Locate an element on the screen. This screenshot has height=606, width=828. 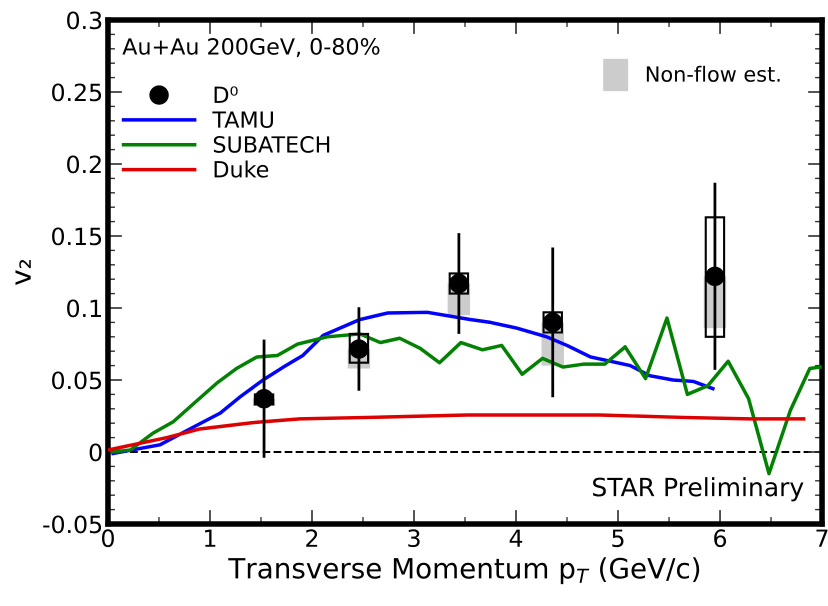
y-tick-label: 0 is located at coordinates (96, 452).